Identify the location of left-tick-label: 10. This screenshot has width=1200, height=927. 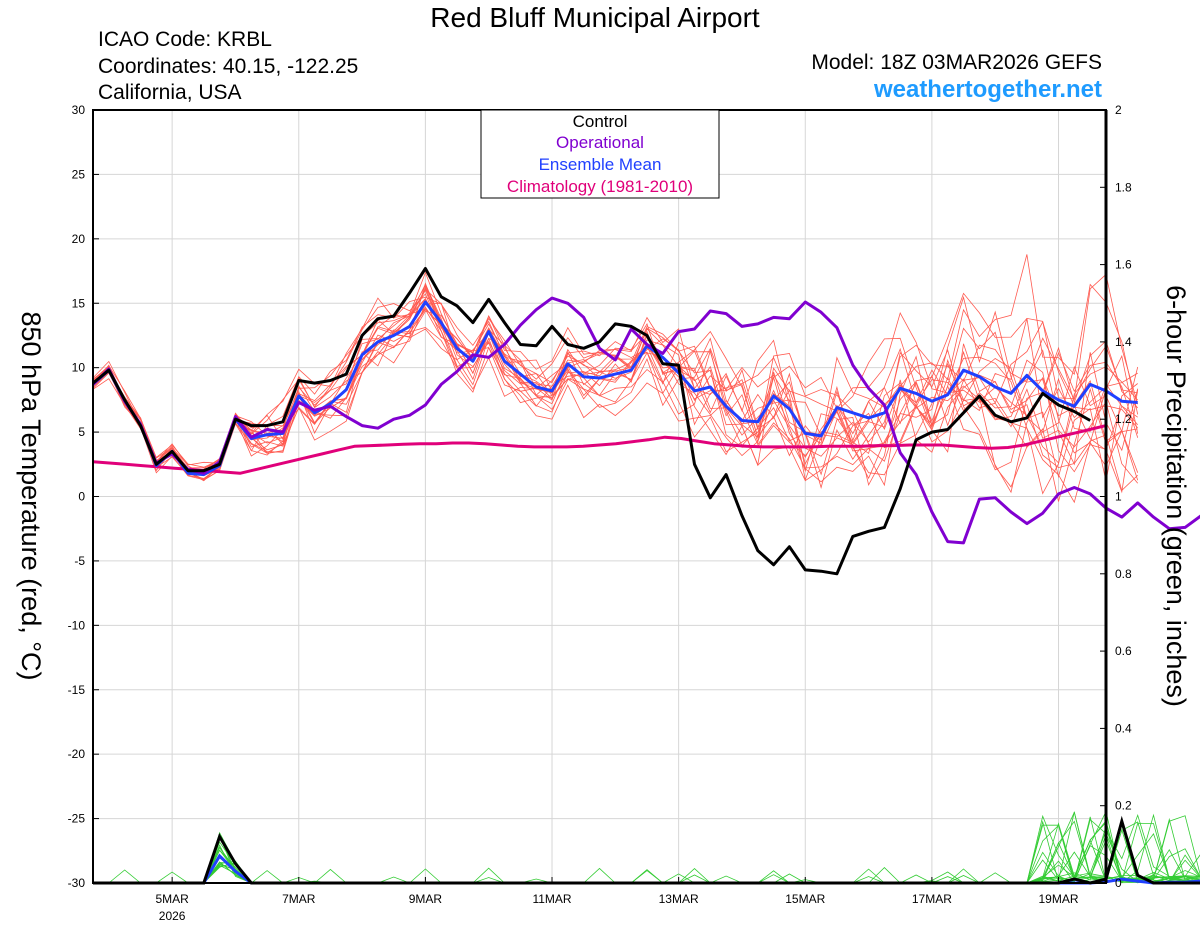
(79, 368).